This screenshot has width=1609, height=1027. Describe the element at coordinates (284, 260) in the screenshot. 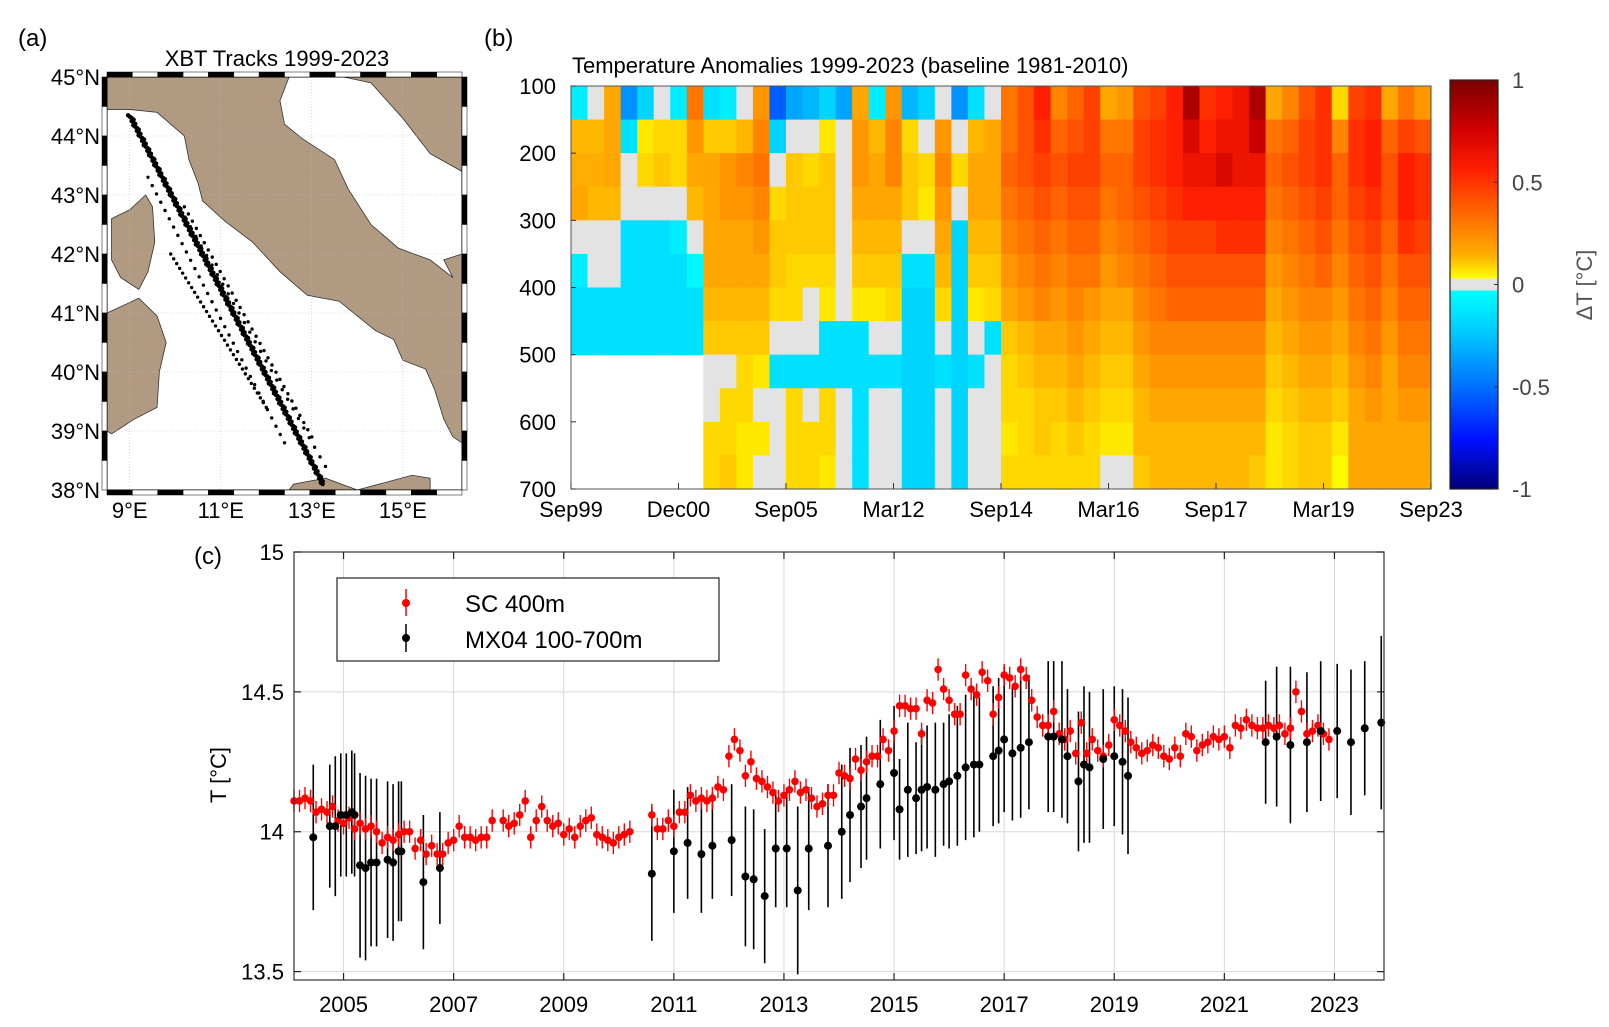

I see `land-italy` at that location.